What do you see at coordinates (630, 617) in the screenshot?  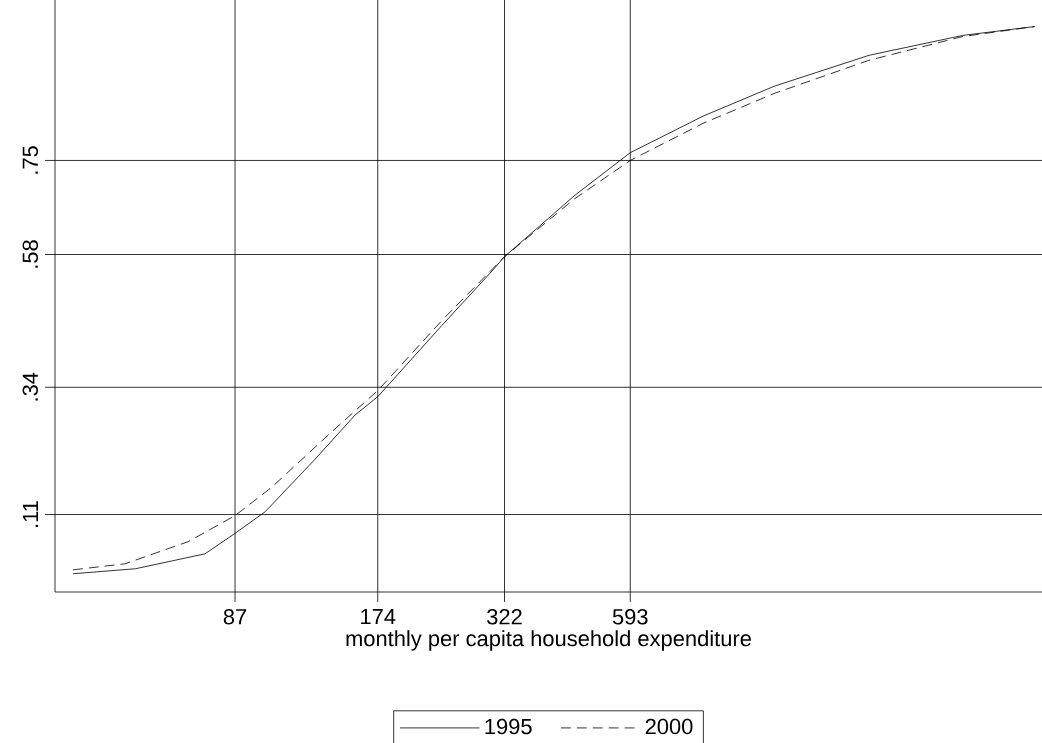 I see `x-tick-label: 593` at bounding box center [630, 617].